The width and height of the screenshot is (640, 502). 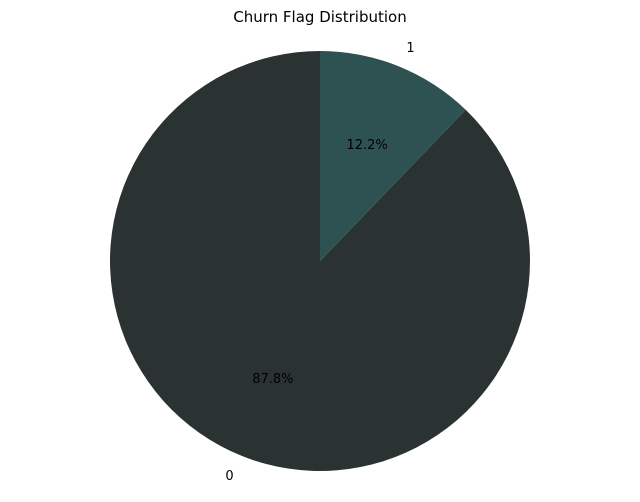 I want to click on chart-title: Churn Flag Distribution, so click(x=319, y=17).